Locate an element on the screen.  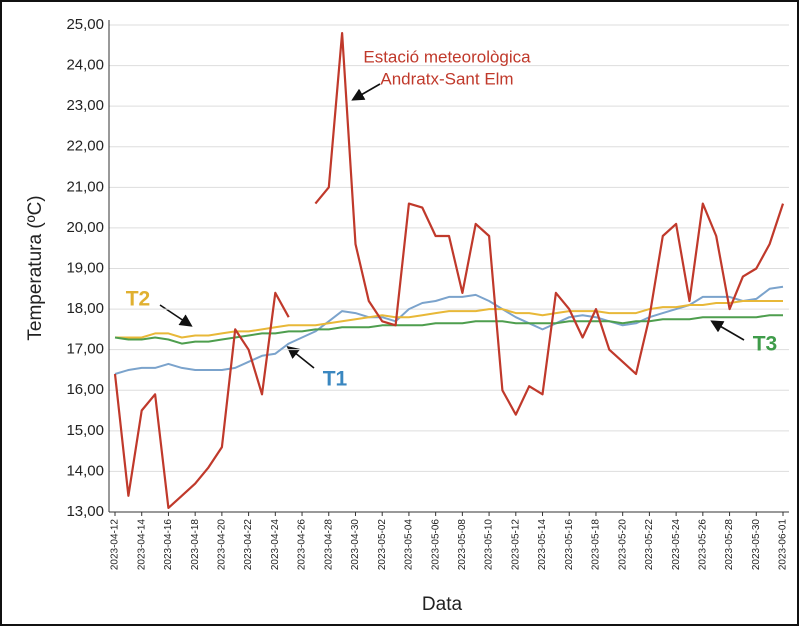
y-tick-label: 13,00 is located at coordinates (85, 511).